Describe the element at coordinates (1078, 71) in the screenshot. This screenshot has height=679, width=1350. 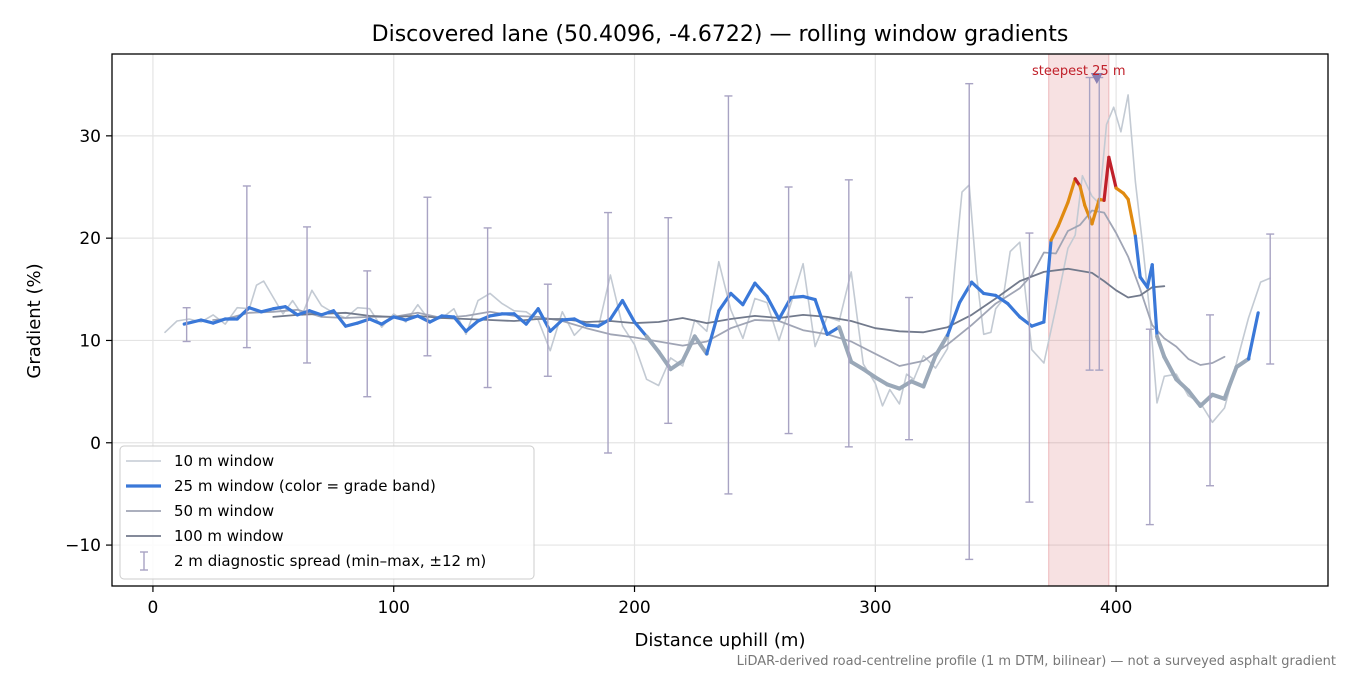
I see `steepest-label: steepest 25 m` at that location.